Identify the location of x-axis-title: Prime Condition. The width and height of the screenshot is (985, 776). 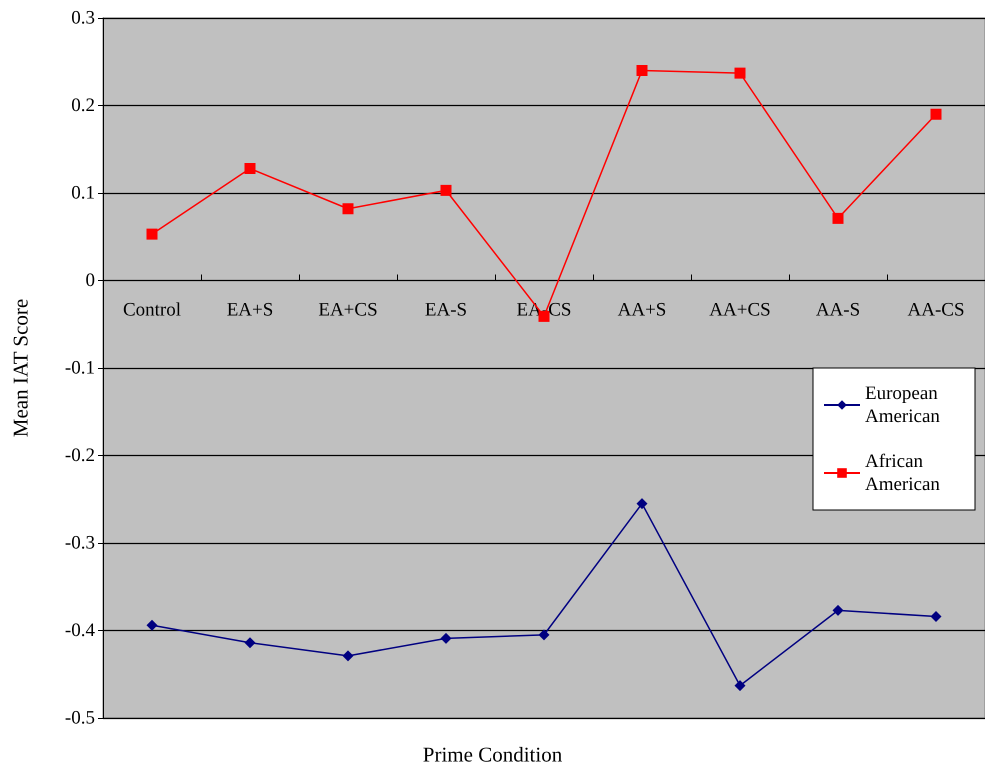
(492, 754).